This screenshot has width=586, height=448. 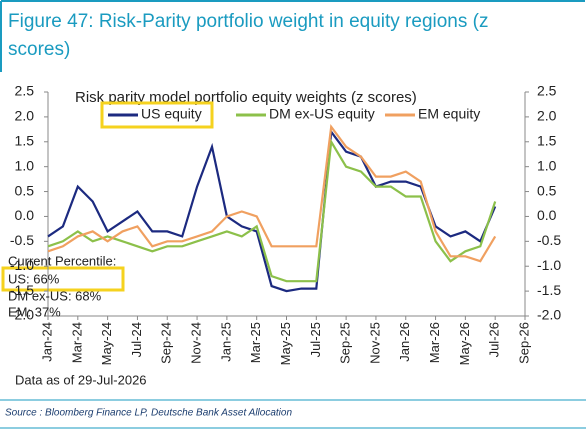 I want to click on y2-tick-label: 1.5, so click(x=547, y=140).